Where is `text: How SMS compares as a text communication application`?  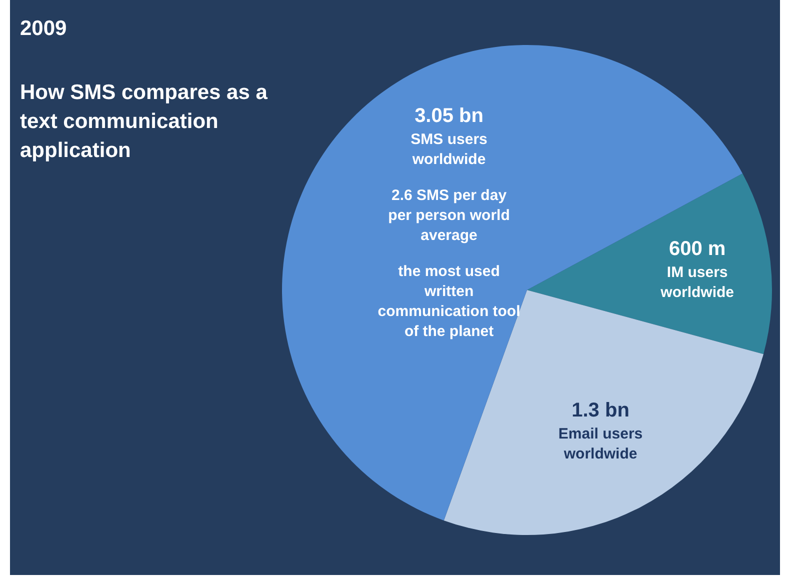 text: How SMS compares as a text communication application is located at coordinates (144, 121).